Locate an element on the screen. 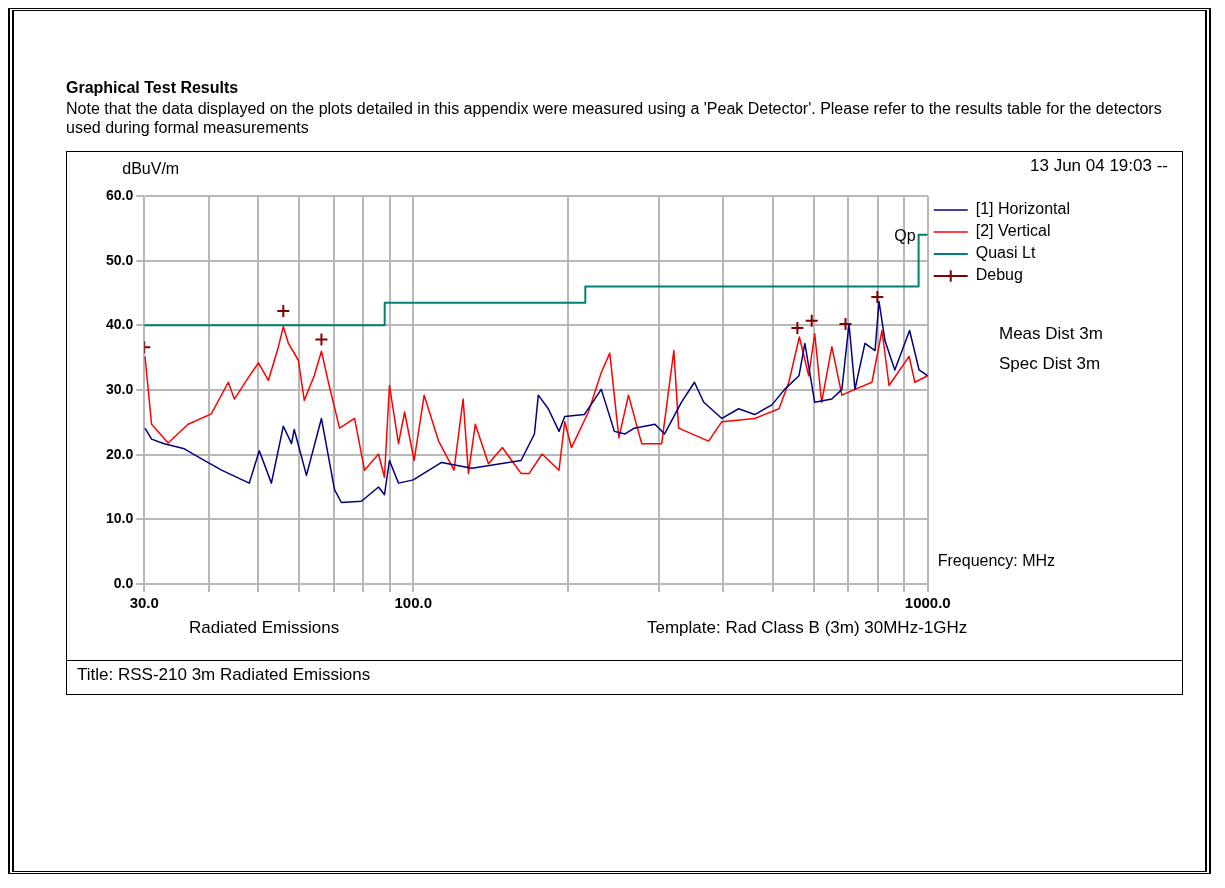 The height and width of the screenshot is (888, 1225). y-tick-label: 40.0 is located at coordinates (120, 324).